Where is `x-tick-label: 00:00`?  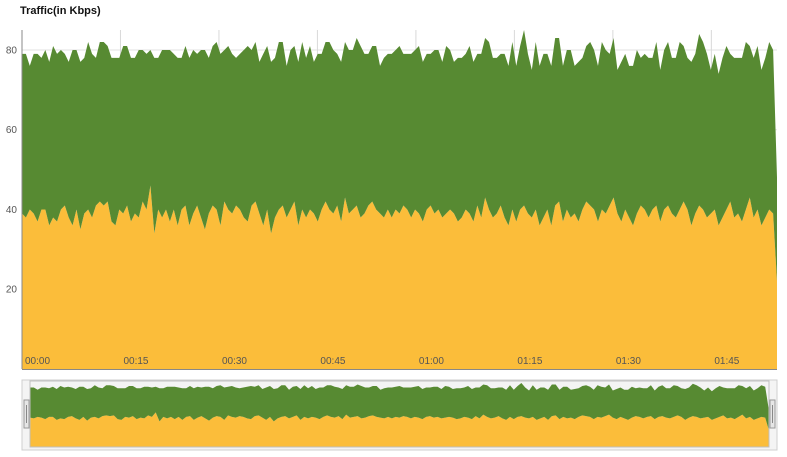
x-tick-label: 00:00 is located at coordinates (37, 361).